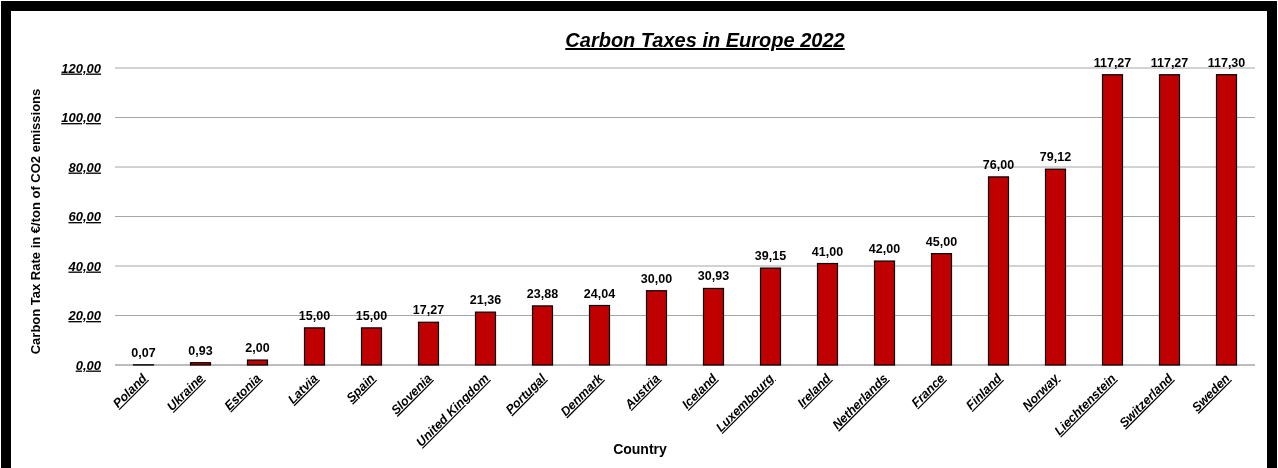 The width and height of the screenshot is (1278, 468). I want to click on y-tick-label: 80,00, so click(85, 167).